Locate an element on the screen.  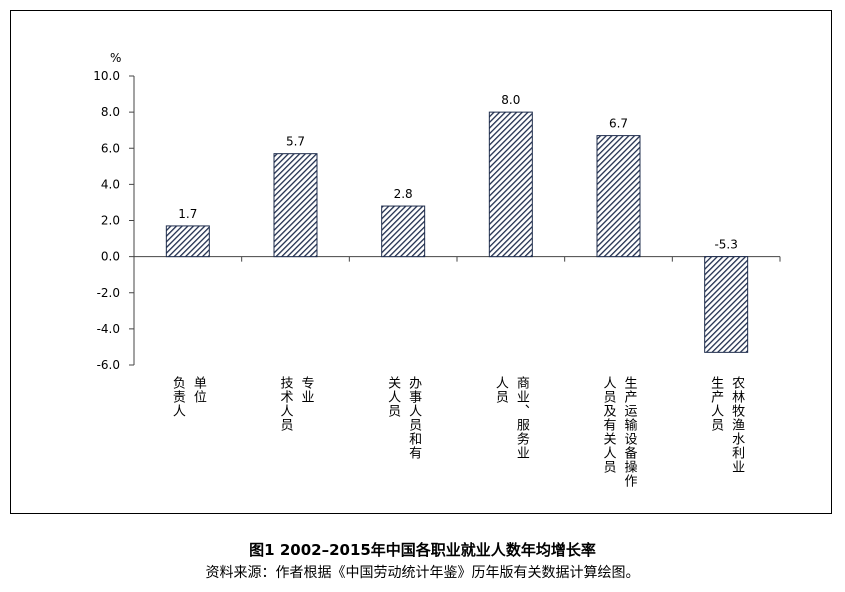
data-label: -5.3 is located at coordinates (725, 245).